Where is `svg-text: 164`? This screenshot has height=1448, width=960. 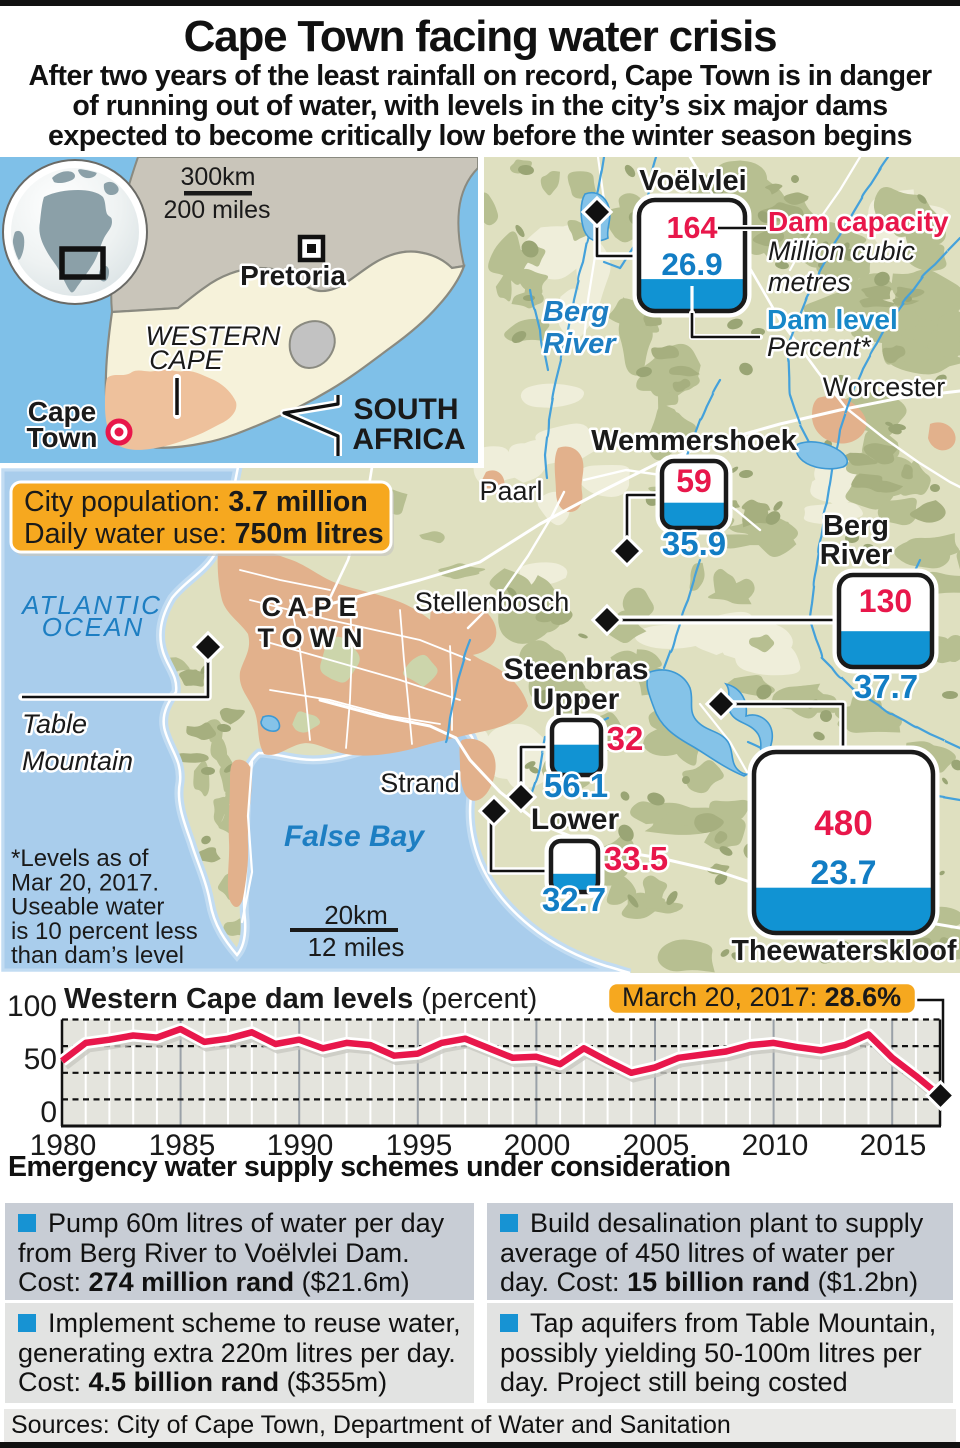
svg-text: 164 is located at coordinates (692, 228).